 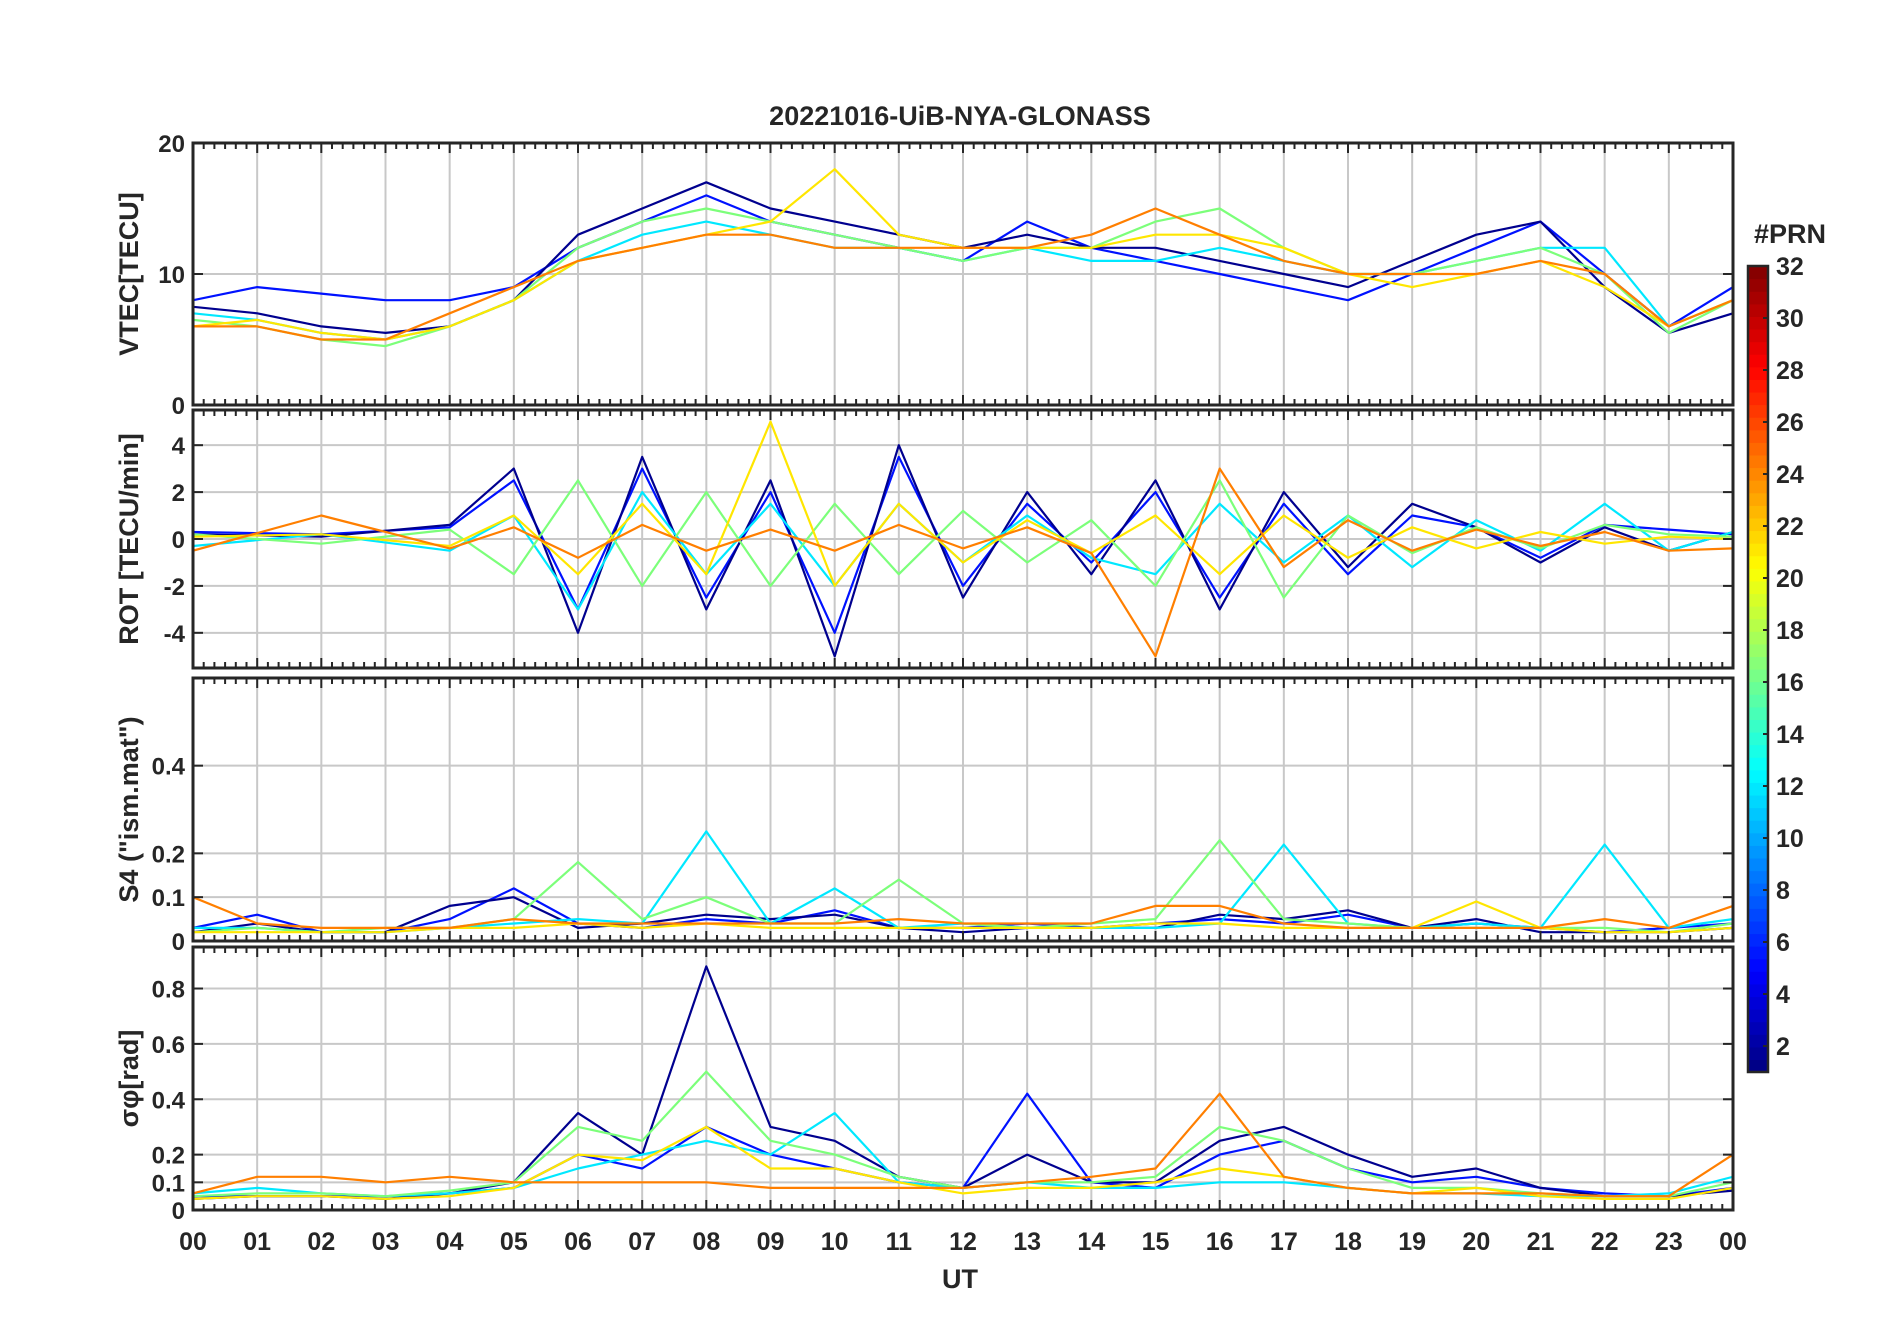 I want to click on x-tick-label: 20, so click(x=1476, y=1242).